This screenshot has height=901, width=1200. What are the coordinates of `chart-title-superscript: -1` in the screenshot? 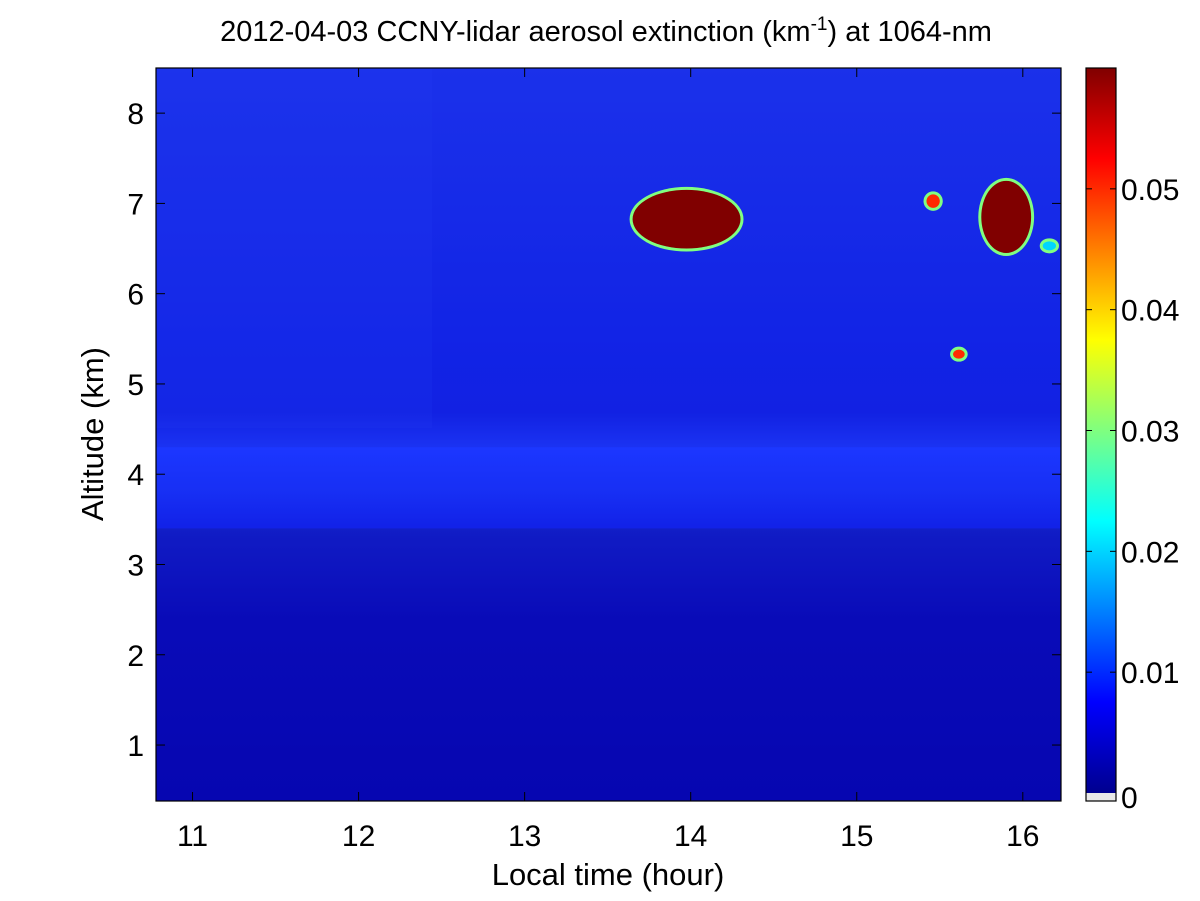 It's located at (819, 24).